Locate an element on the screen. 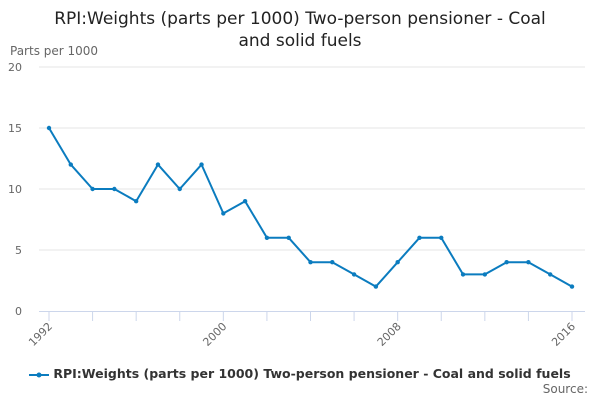  x-tick-label: 2016 is located at coordinates (563, 334).